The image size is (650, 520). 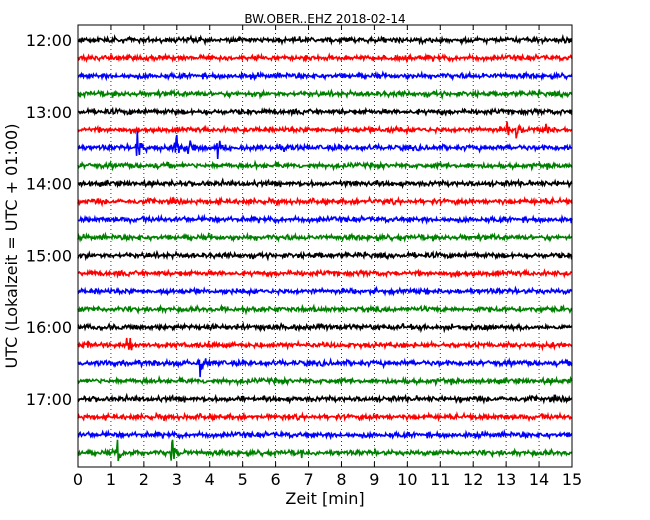 What do you see at coordinates (49, 255) in the screenshot?
I see `y-tick-label-3: 15:00` at bounding box center [49, 255].